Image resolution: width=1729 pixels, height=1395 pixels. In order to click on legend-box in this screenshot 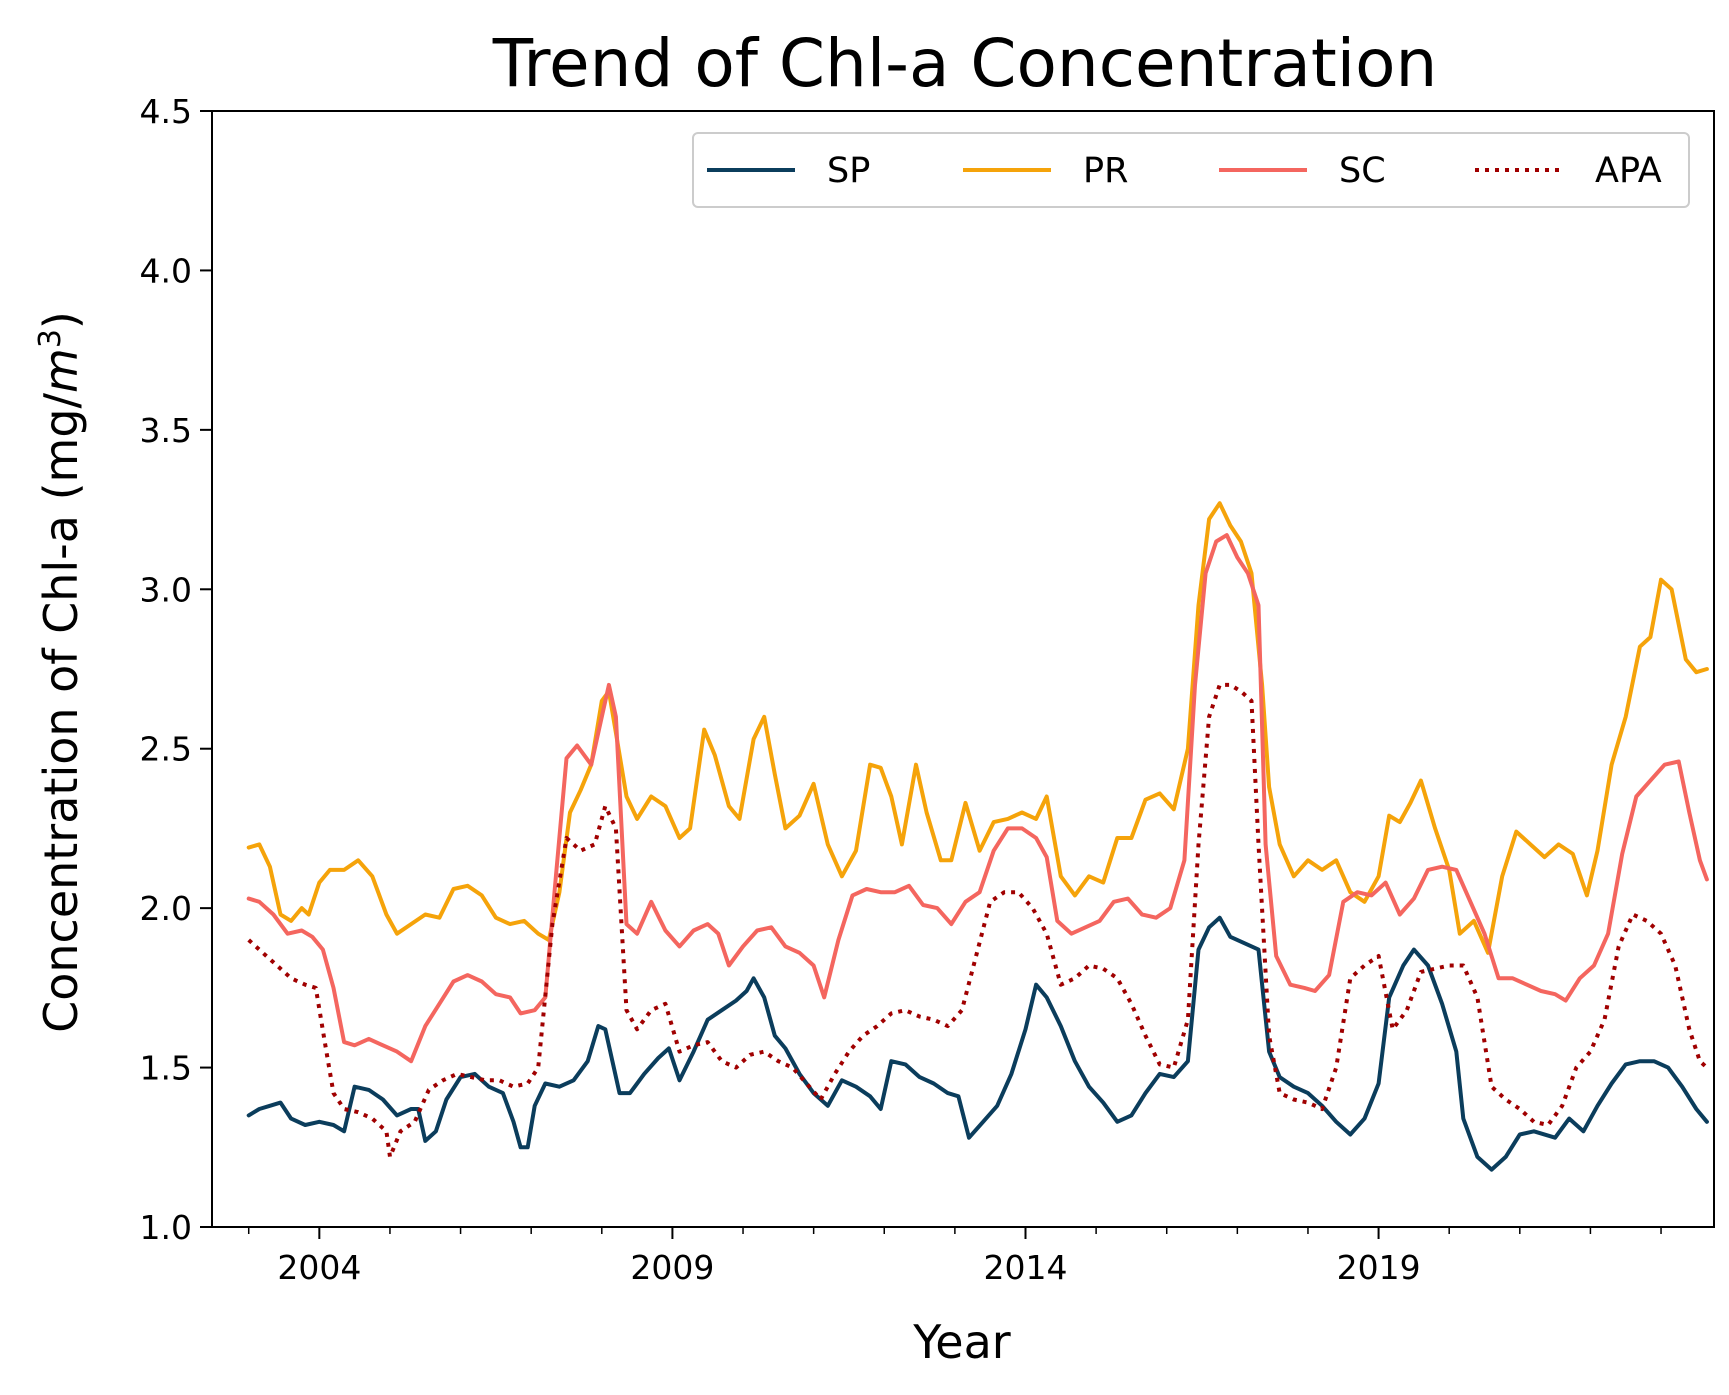, I will do `click(1191, 170)`.